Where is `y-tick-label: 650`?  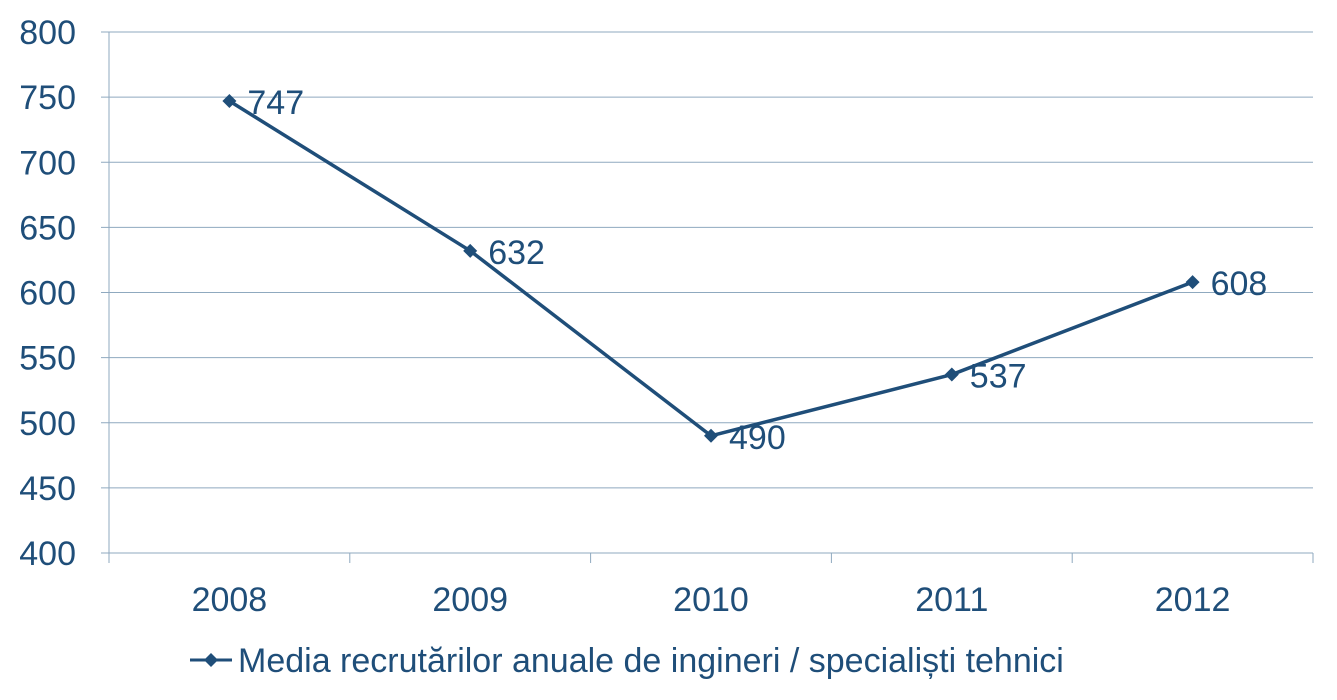
y-tick-label: 650 is located at coordinates (47, 228).